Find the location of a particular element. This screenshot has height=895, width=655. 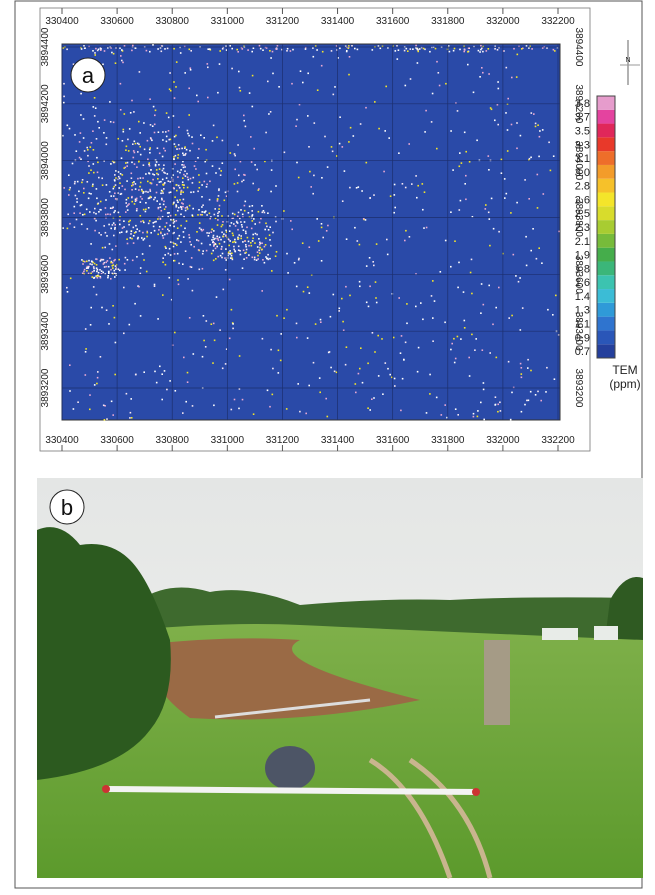

dirt is located at coordinates (280, 679).